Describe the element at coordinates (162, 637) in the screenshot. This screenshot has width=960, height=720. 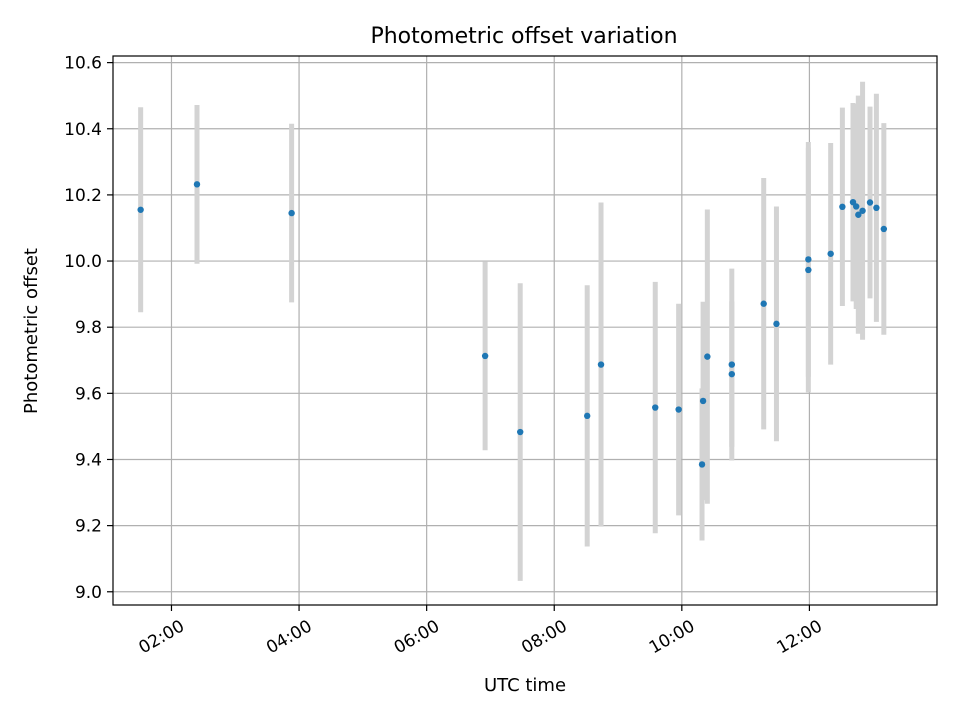
I see `x-tick-label: 02:00` at that location.